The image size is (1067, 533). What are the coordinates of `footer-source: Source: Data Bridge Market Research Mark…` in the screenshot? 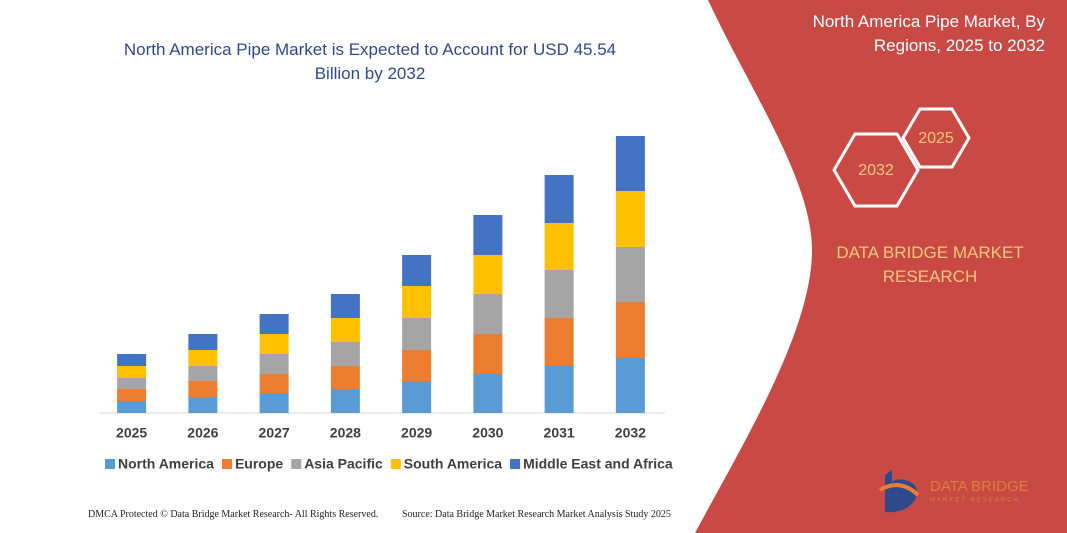 It's located at (536, 514).